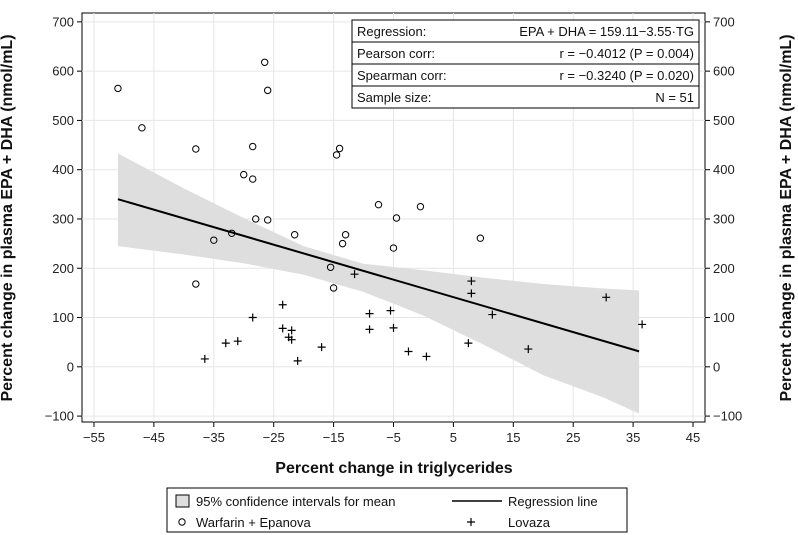  Describe the element at coordinates (214, 437) in the screenshot. I see `x-tick-label: −35` at that location.